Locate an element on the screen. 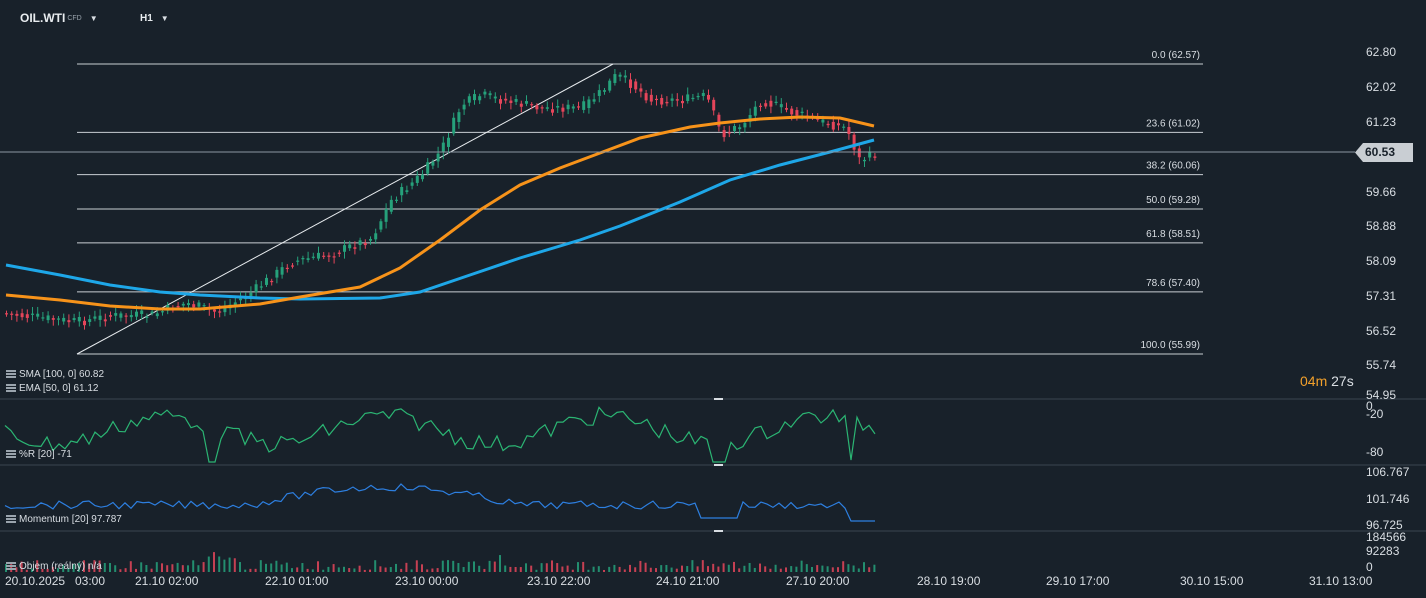 Image resolution: width=1426 pixels, height=598 pixels. ema-legend: EMA [50, 0] 61.12 is located at coordinates (52, 388).